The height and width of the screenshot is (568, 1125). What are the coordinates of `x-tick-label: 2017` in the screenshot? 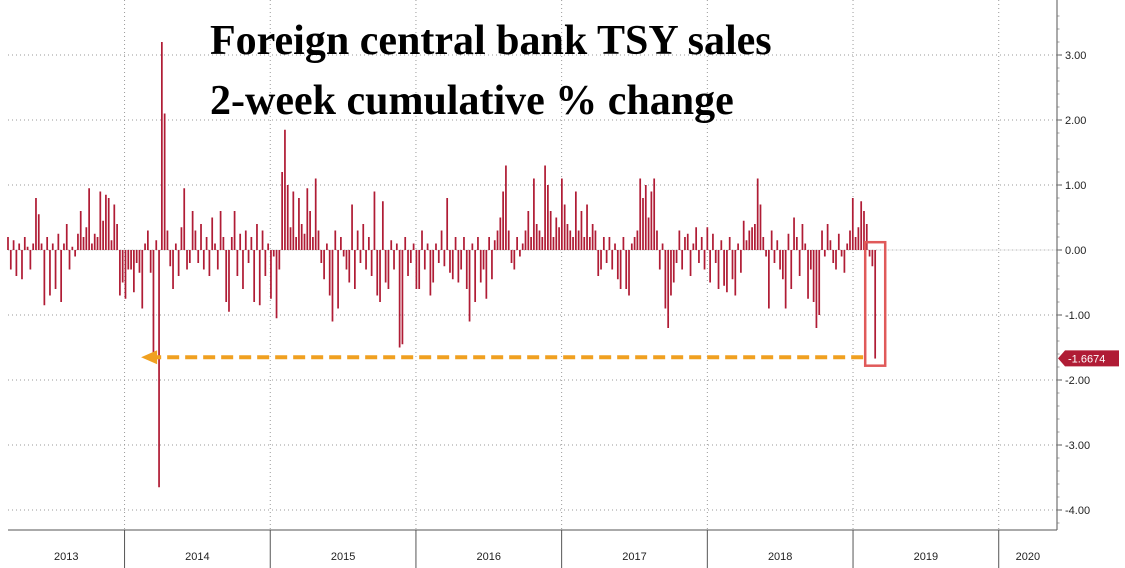 It's located at (634, 557).